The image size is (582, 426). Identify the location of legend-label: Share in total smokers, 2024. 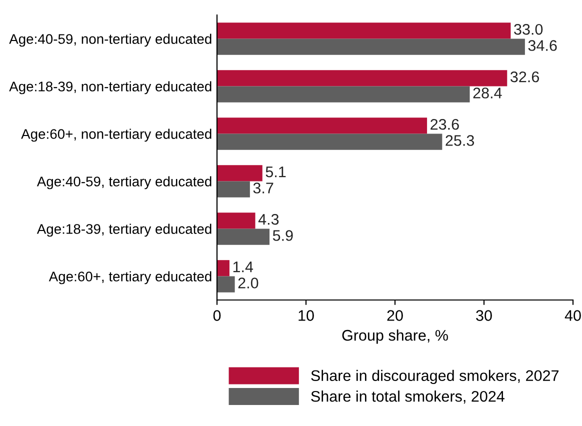
(407, 397).